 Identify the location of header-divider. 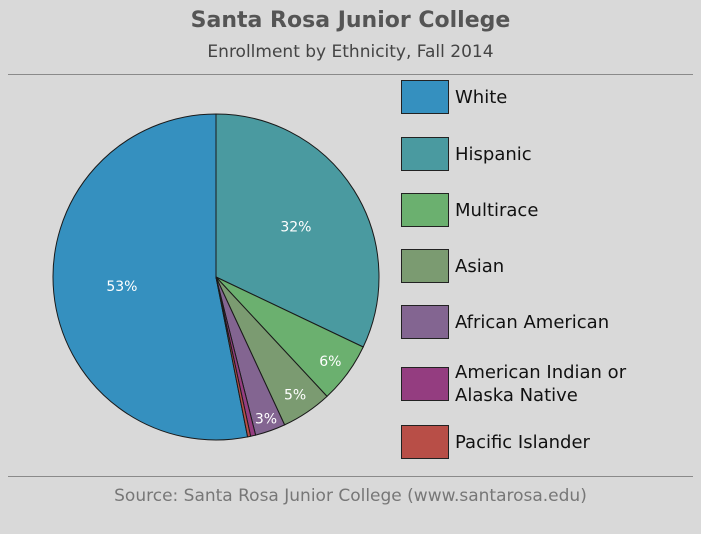
(350, 74).